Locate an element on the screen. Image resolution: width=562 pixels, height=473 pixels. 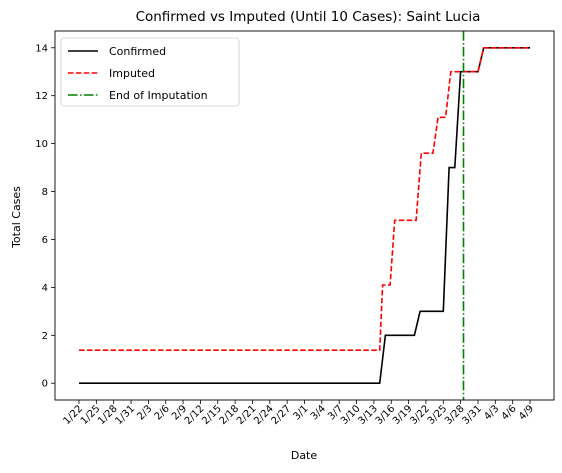
legend: Confirmed Imputed End of Imputation is located at coordinates (150, 72).